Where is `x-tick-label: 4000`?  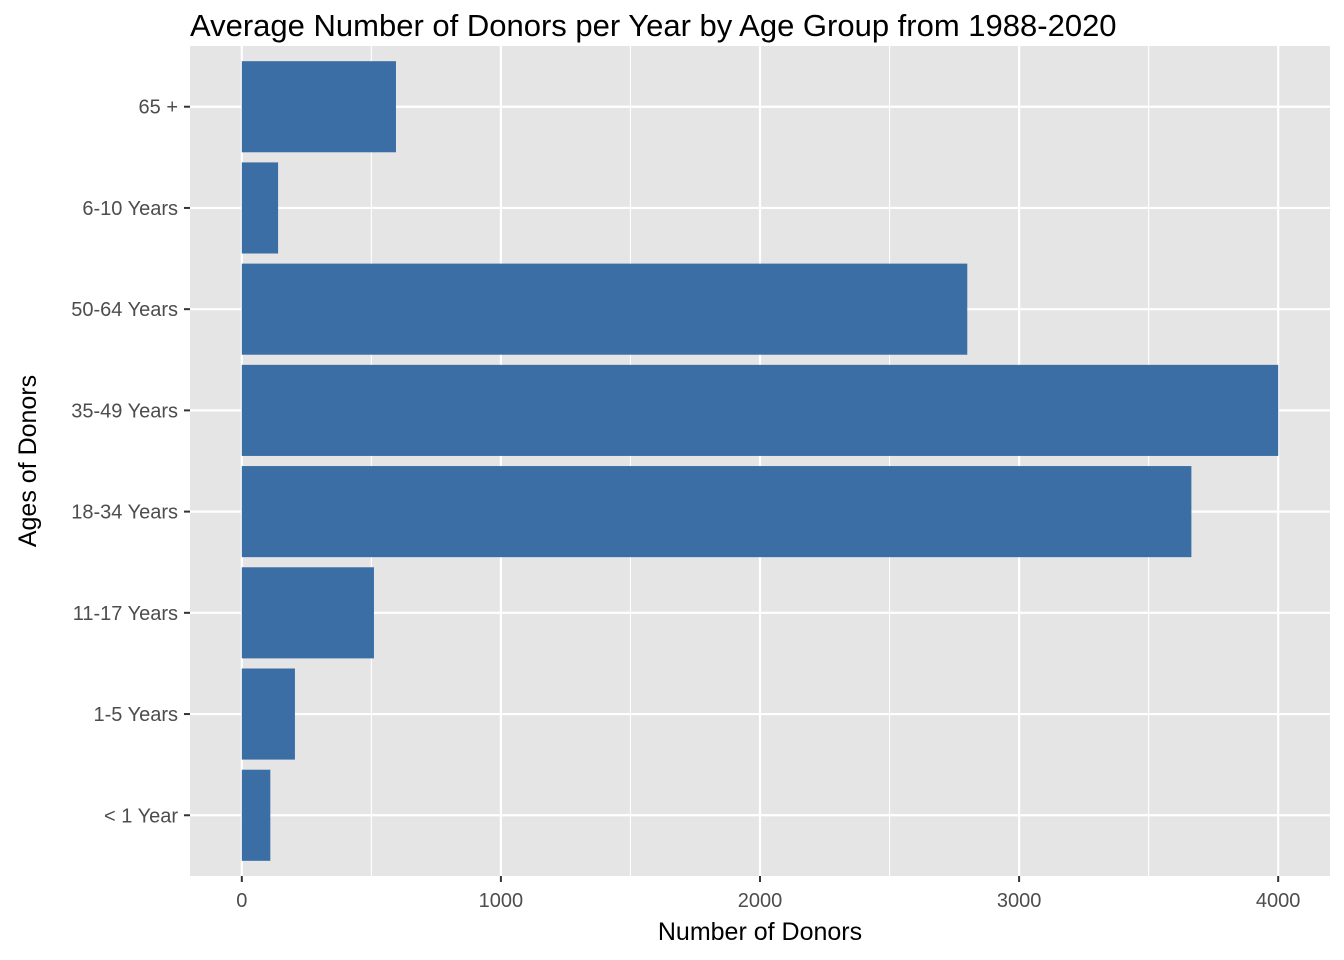 x-tick-label: 4000 is located at coordinates (1278, 901).